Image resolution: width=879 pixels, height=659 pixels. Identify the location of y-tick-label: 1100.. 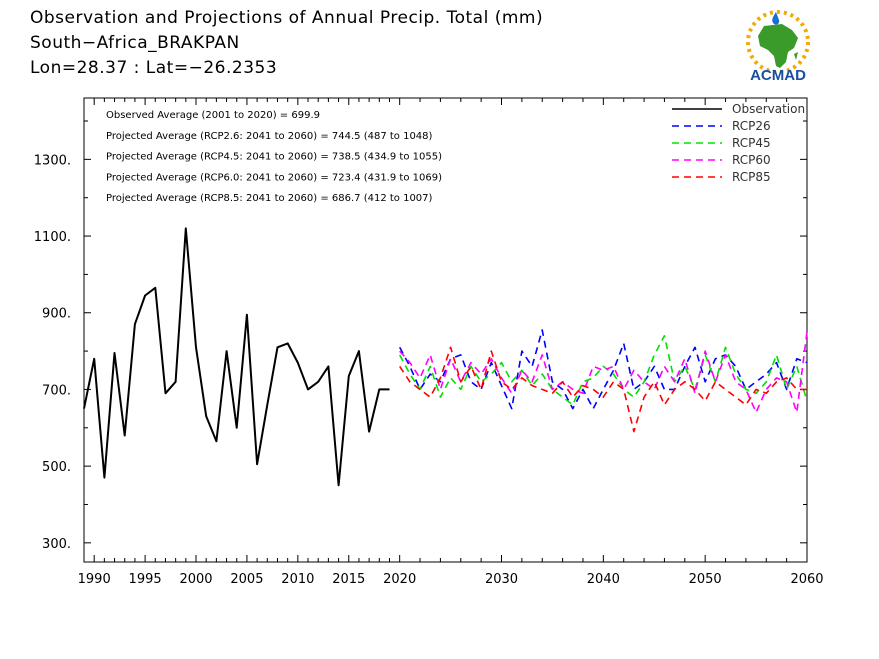
(52, 237).